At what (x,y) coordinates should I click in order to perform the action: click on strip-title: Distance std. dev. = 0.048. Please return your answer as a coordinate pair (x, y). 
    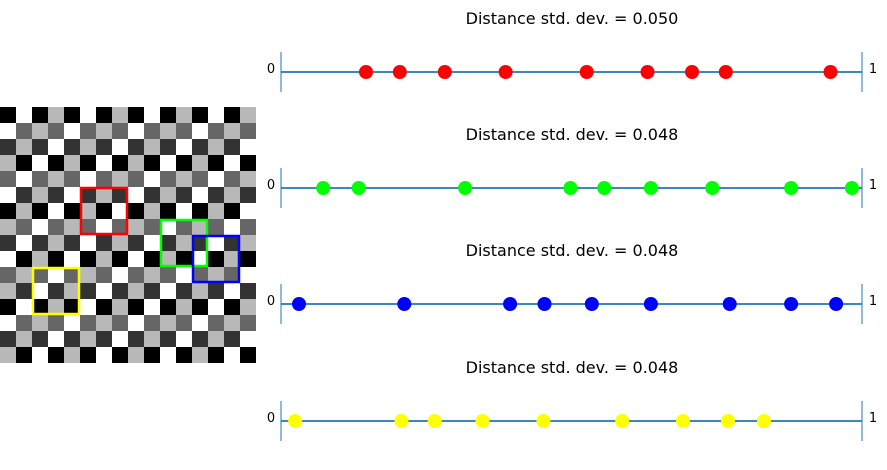
    Looking at the image, I should click on (572, 250).